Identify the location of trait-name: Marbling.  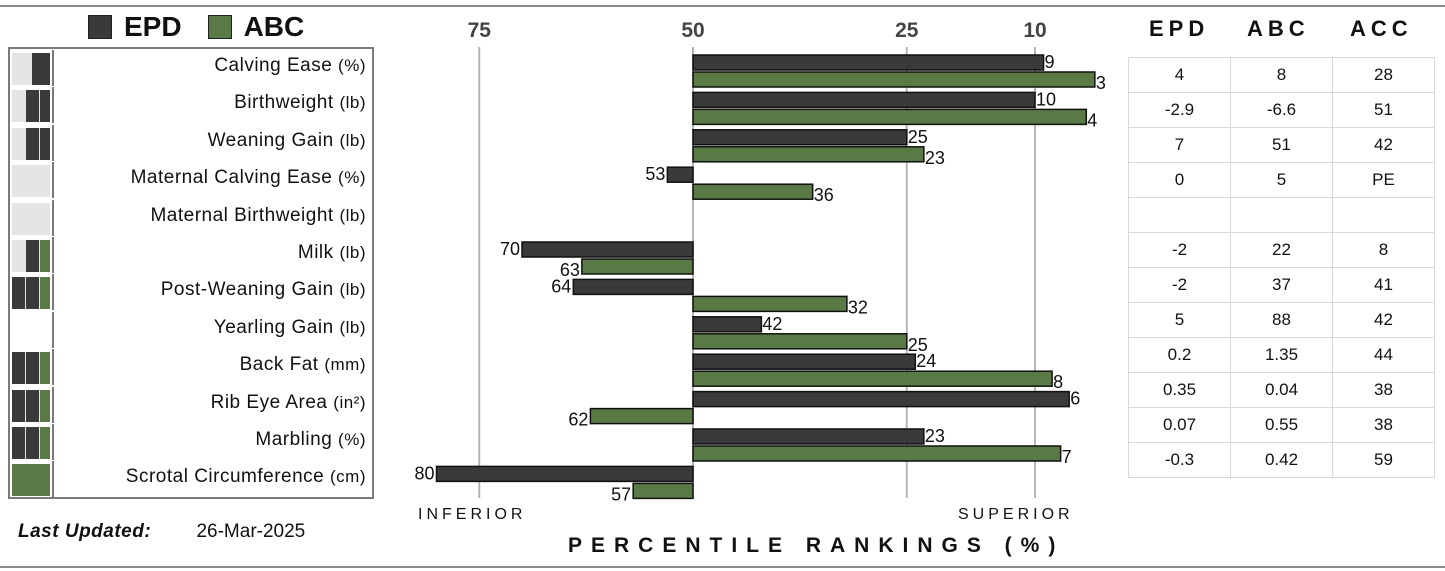
(297, 439).